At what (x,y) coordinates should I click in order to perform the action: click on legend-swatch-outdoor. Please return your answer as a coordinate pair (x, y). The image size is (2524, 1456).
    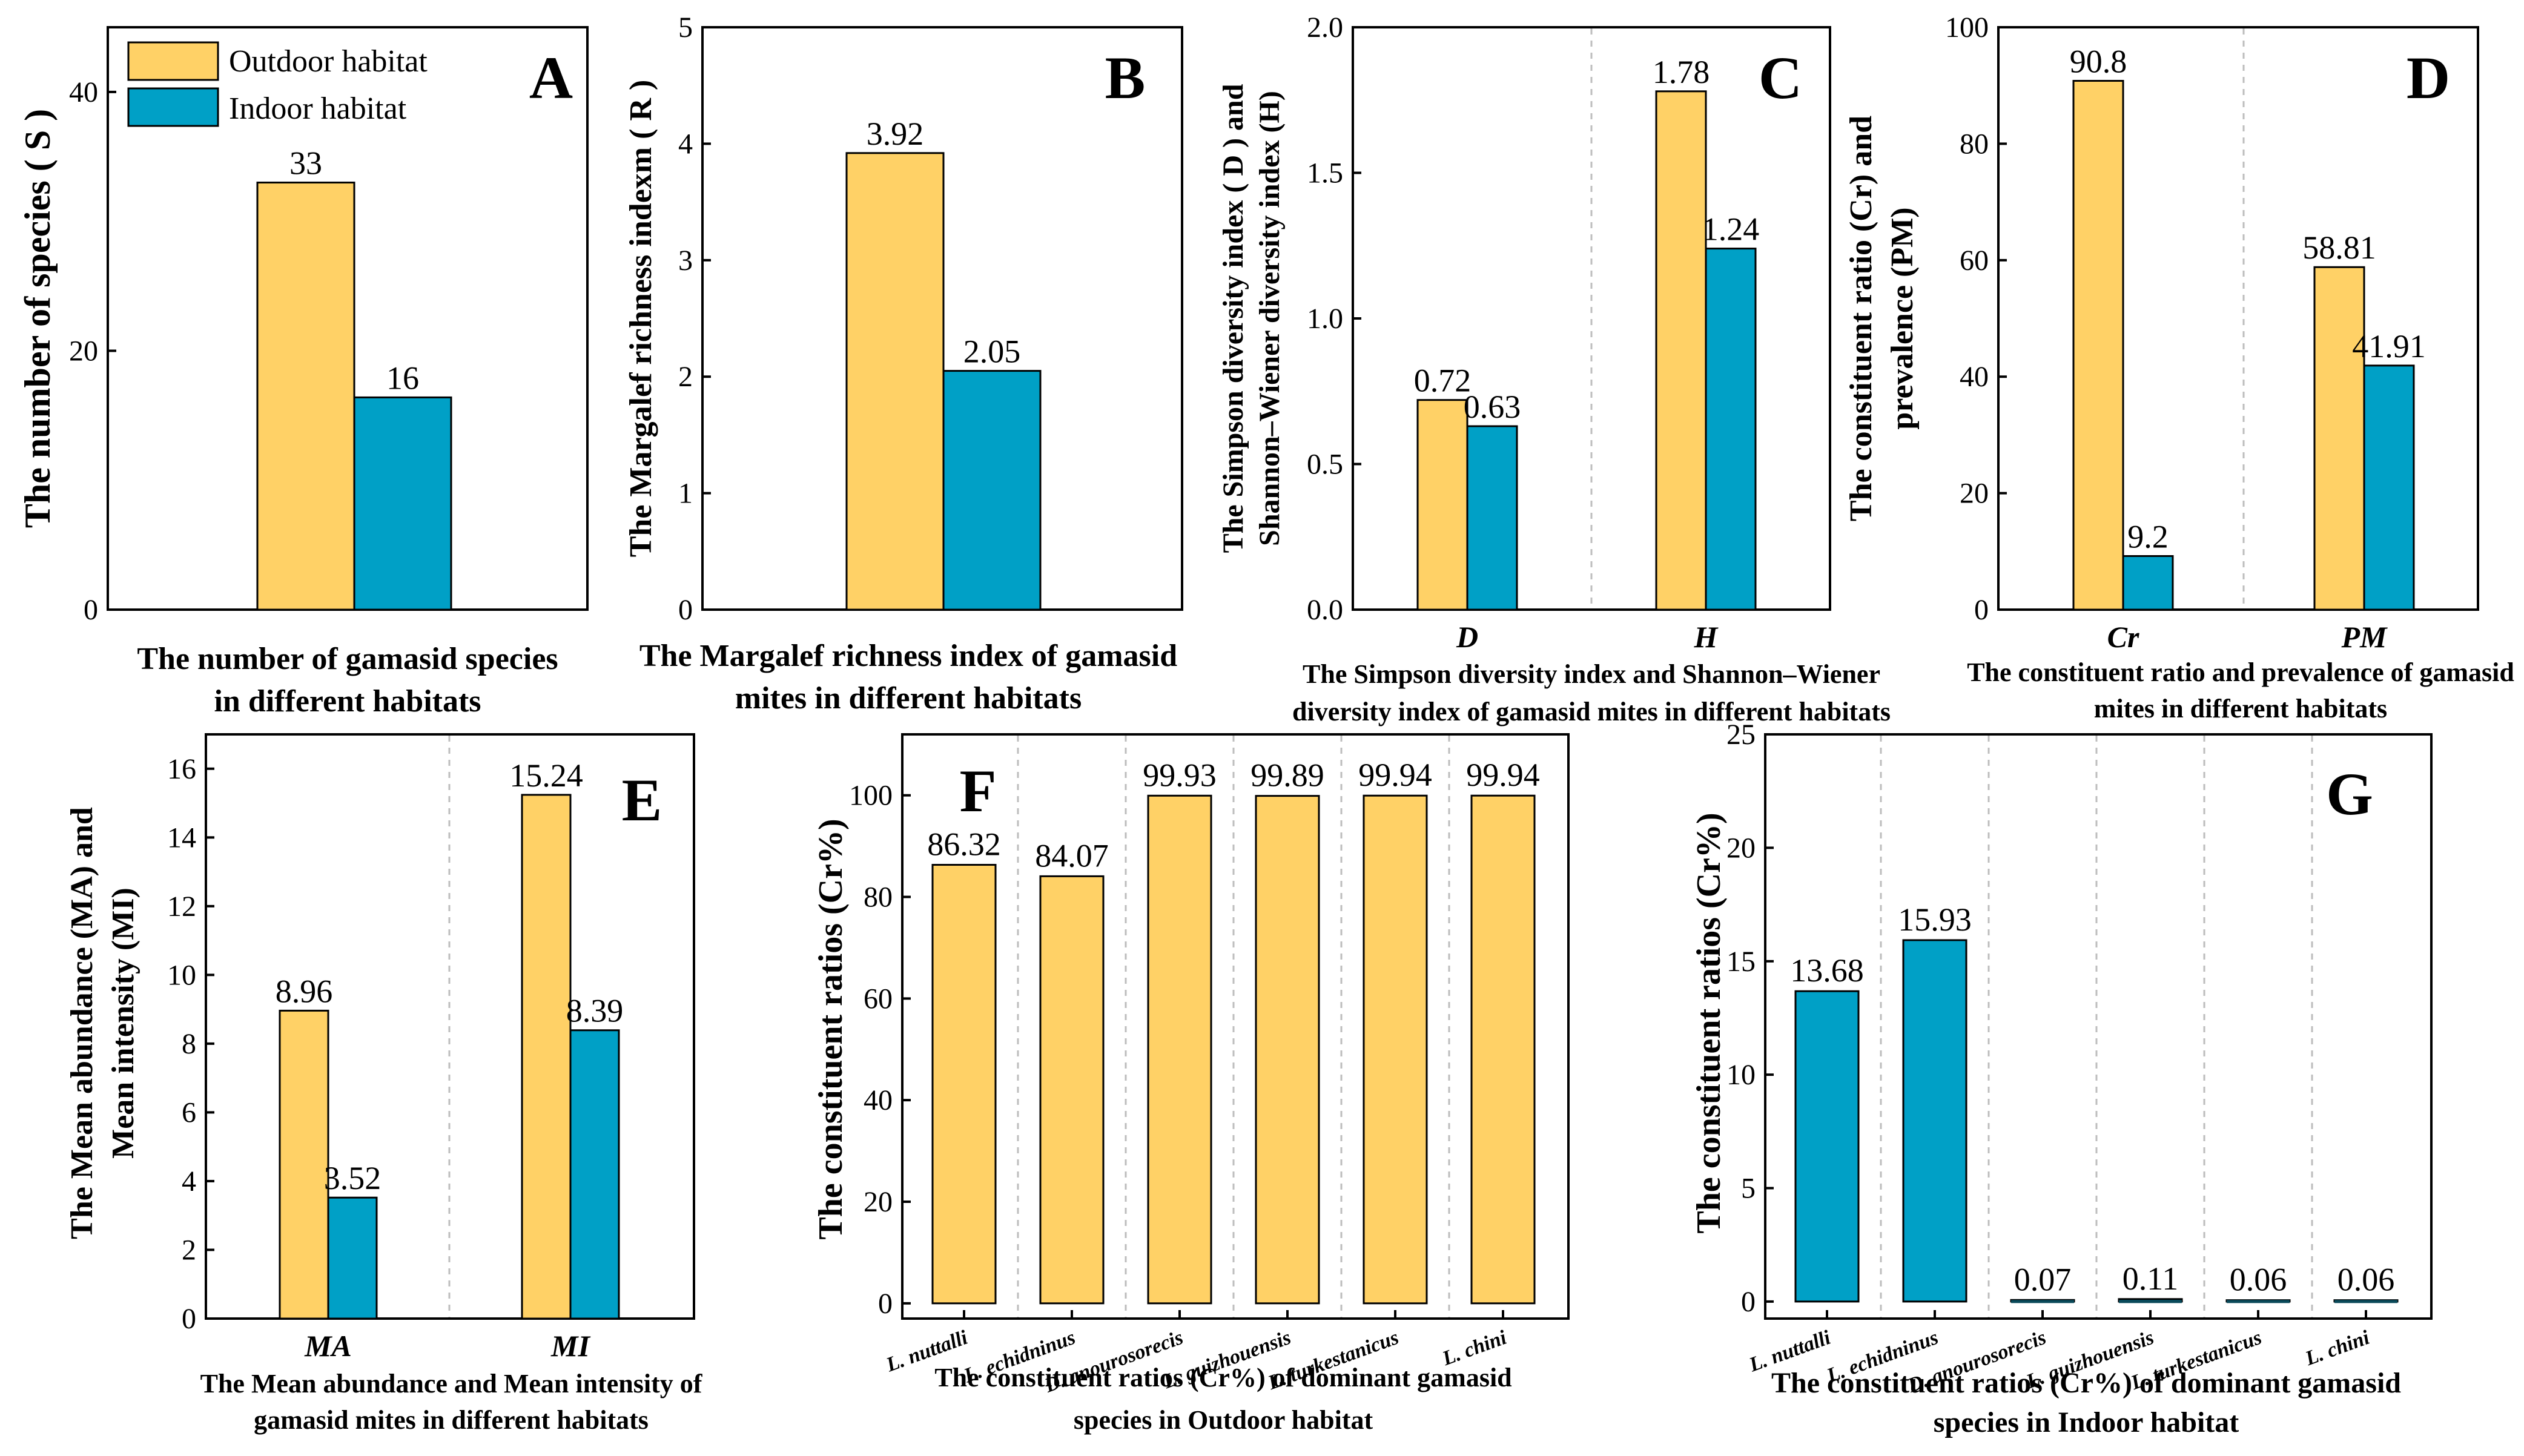
    Looking at the image, I should click on (173, 61).